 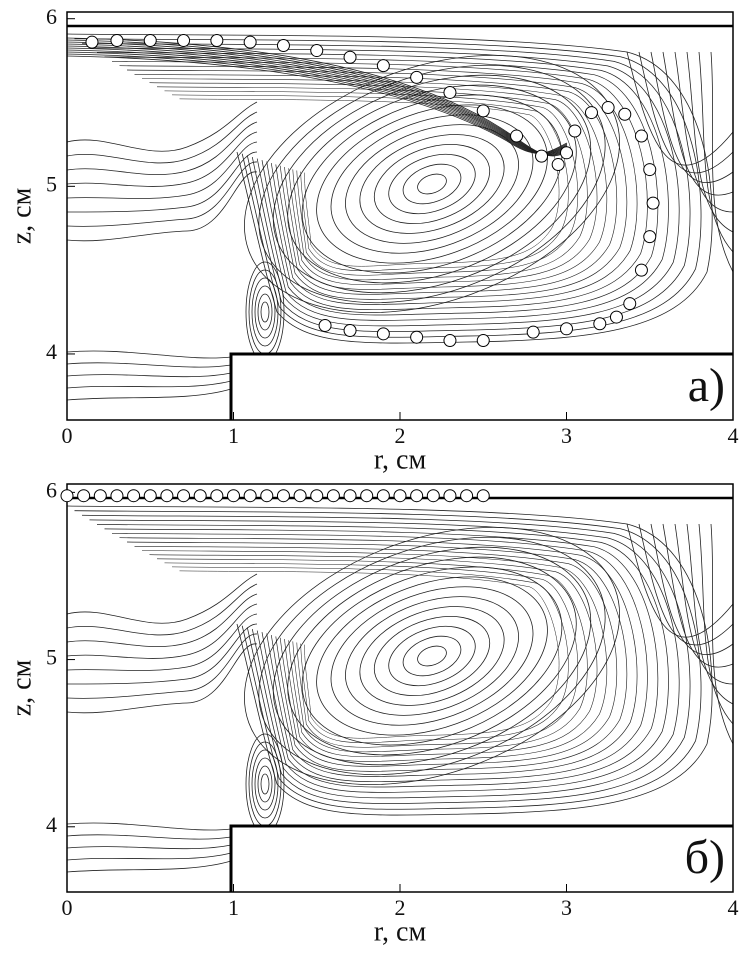 What do you see at coordinates (51, 351) in the screenshot?
I see `y-tick-label: 4` at bounding box center [51, 351].